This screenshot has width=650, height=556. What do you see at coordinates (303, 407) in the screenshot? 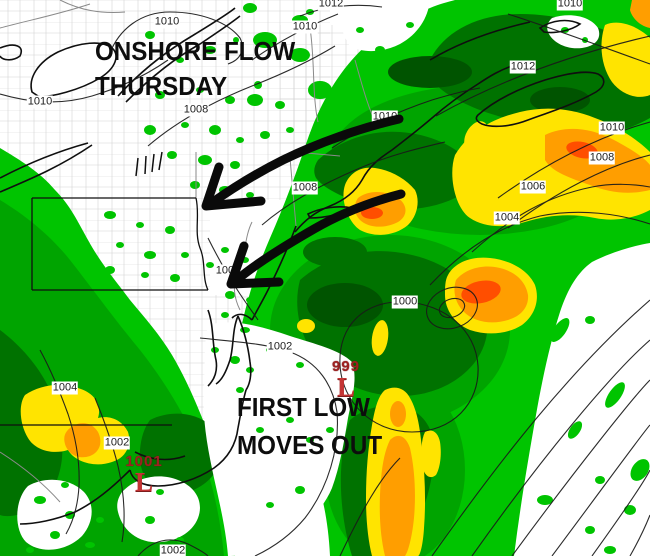
I see `annotation-line: FIRST LOW` at bounding box center [303, 407].